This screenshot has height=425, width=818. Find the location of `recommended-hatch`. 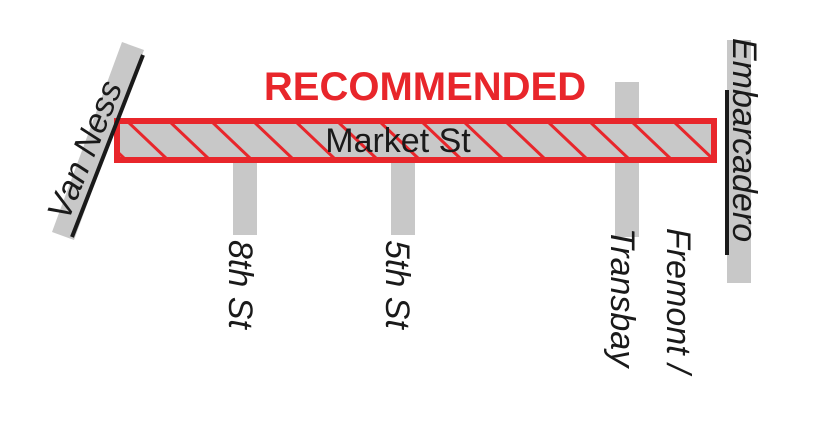

recommended-hatch is located at coordinates (415, 140).